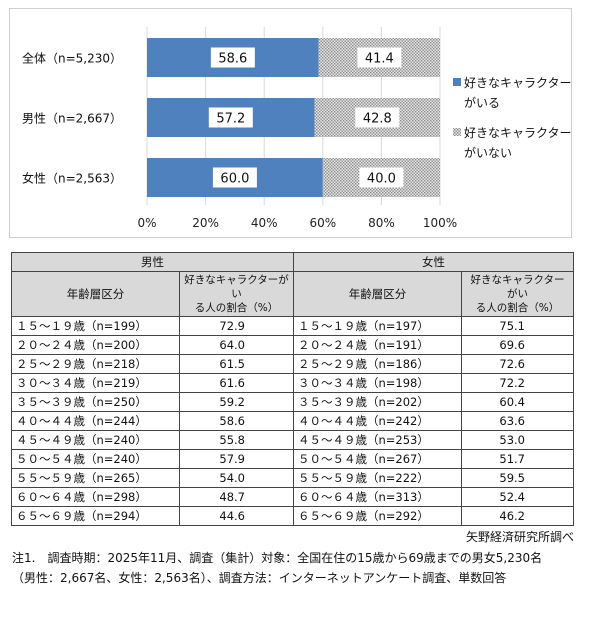 The height and width of the screenshot is (618, 590). What do you see at coordinates (95, 421) in the screenshot?
I see `male-age-cell: ４０～４４歳（n=244）` at bounding box center [95, 421].